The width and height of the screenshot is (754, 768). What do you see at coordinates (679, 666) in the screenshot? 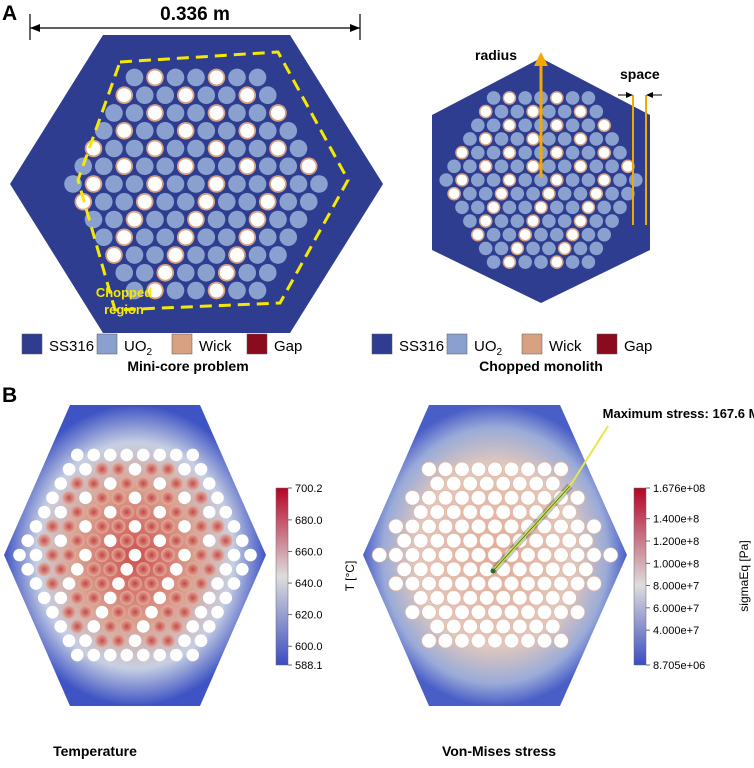
I see `colorbar-tick-label: 8.705e+06` at bounding box center [679, 666].